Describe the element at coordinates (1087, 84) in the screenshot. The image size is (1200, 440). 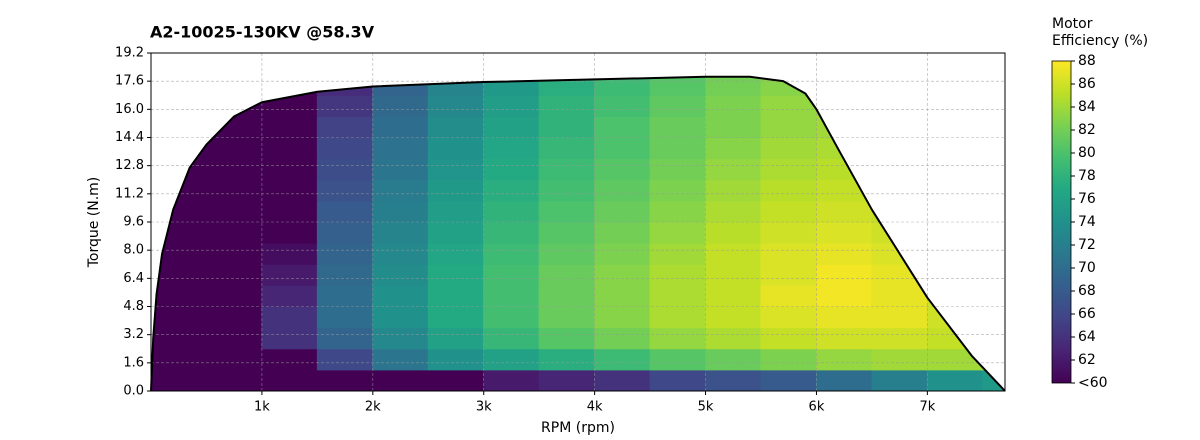
I see `colorbar-tick-label: 86` at that location.